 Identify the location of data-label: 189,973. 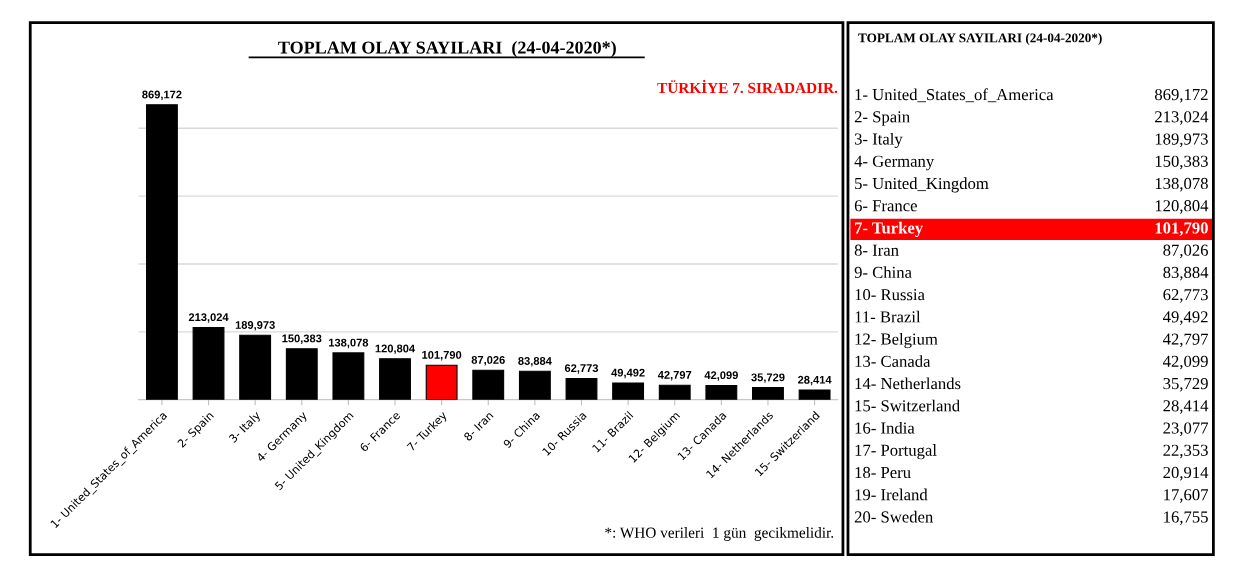
(255, 326).